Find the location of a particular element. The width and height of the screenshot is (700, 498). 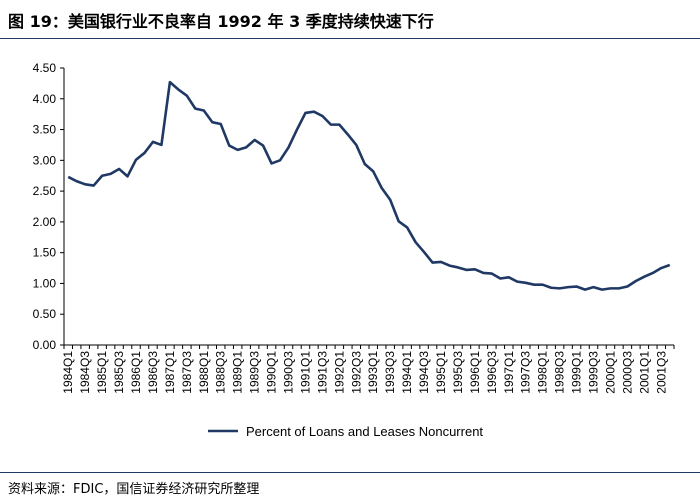

x-tick-label: 2000Q3 is located at coordinates (627, 372).